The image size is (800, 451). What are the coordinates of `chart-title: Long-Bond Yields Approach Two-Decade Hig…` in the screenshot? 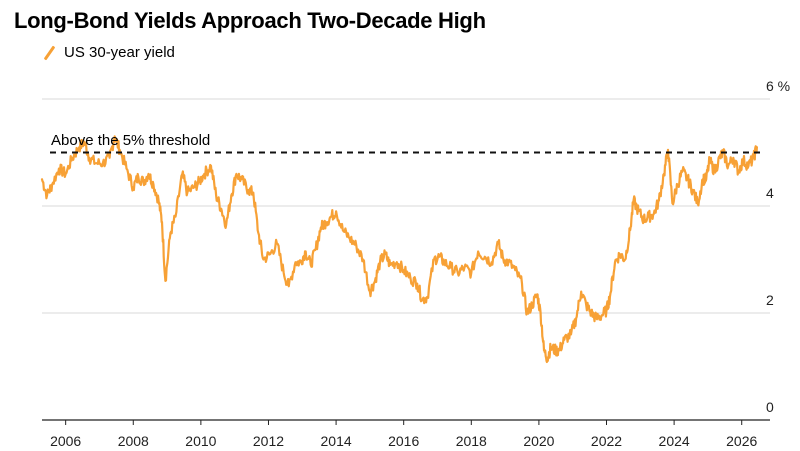 It's located at (250, 20).